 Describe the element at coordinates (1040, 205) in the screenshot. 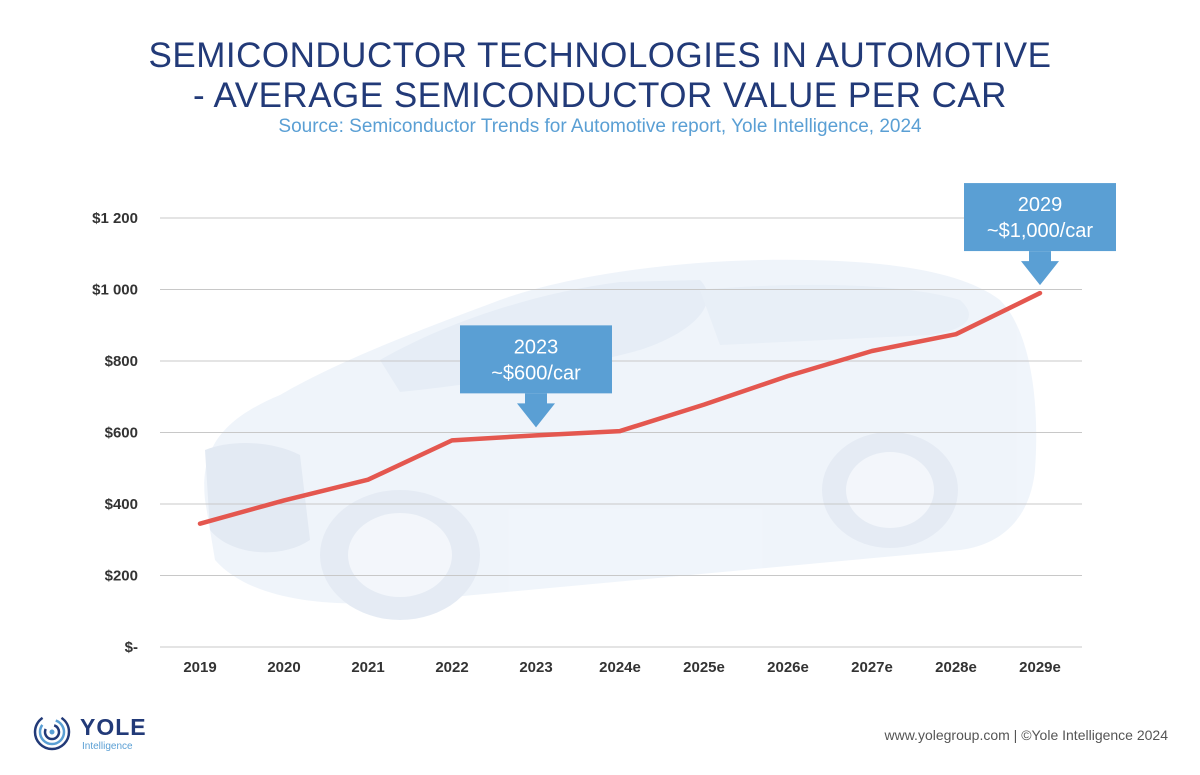

I see `callout-year: 2029` at that location.